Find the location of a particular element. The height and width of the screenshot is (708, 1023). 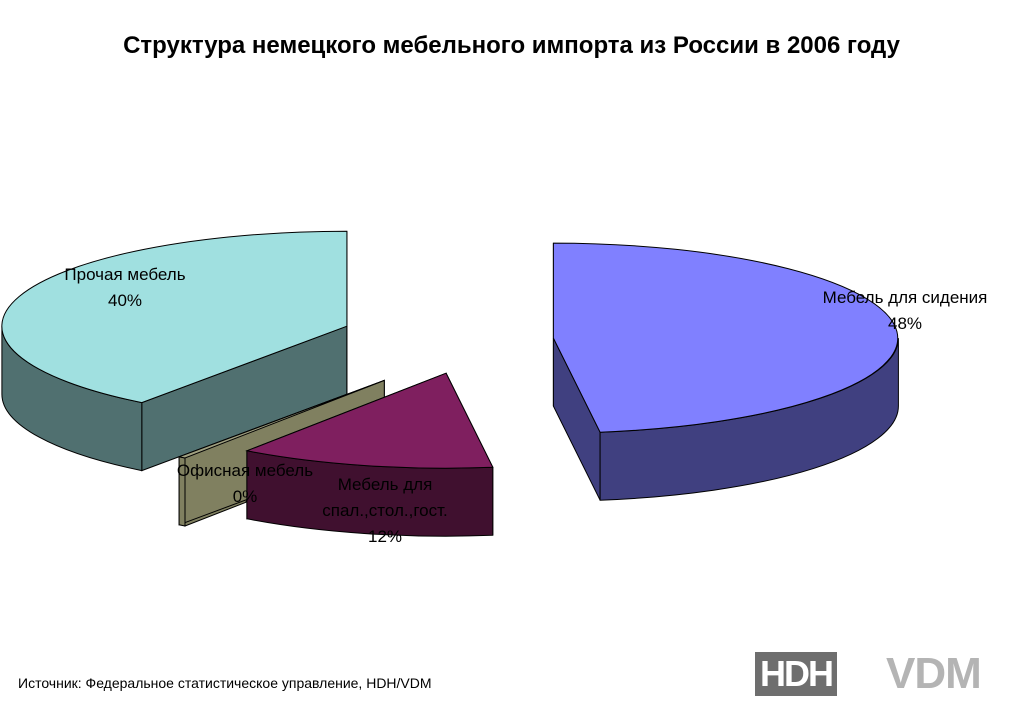

slice-1-top is located at coordinates (369, 420).